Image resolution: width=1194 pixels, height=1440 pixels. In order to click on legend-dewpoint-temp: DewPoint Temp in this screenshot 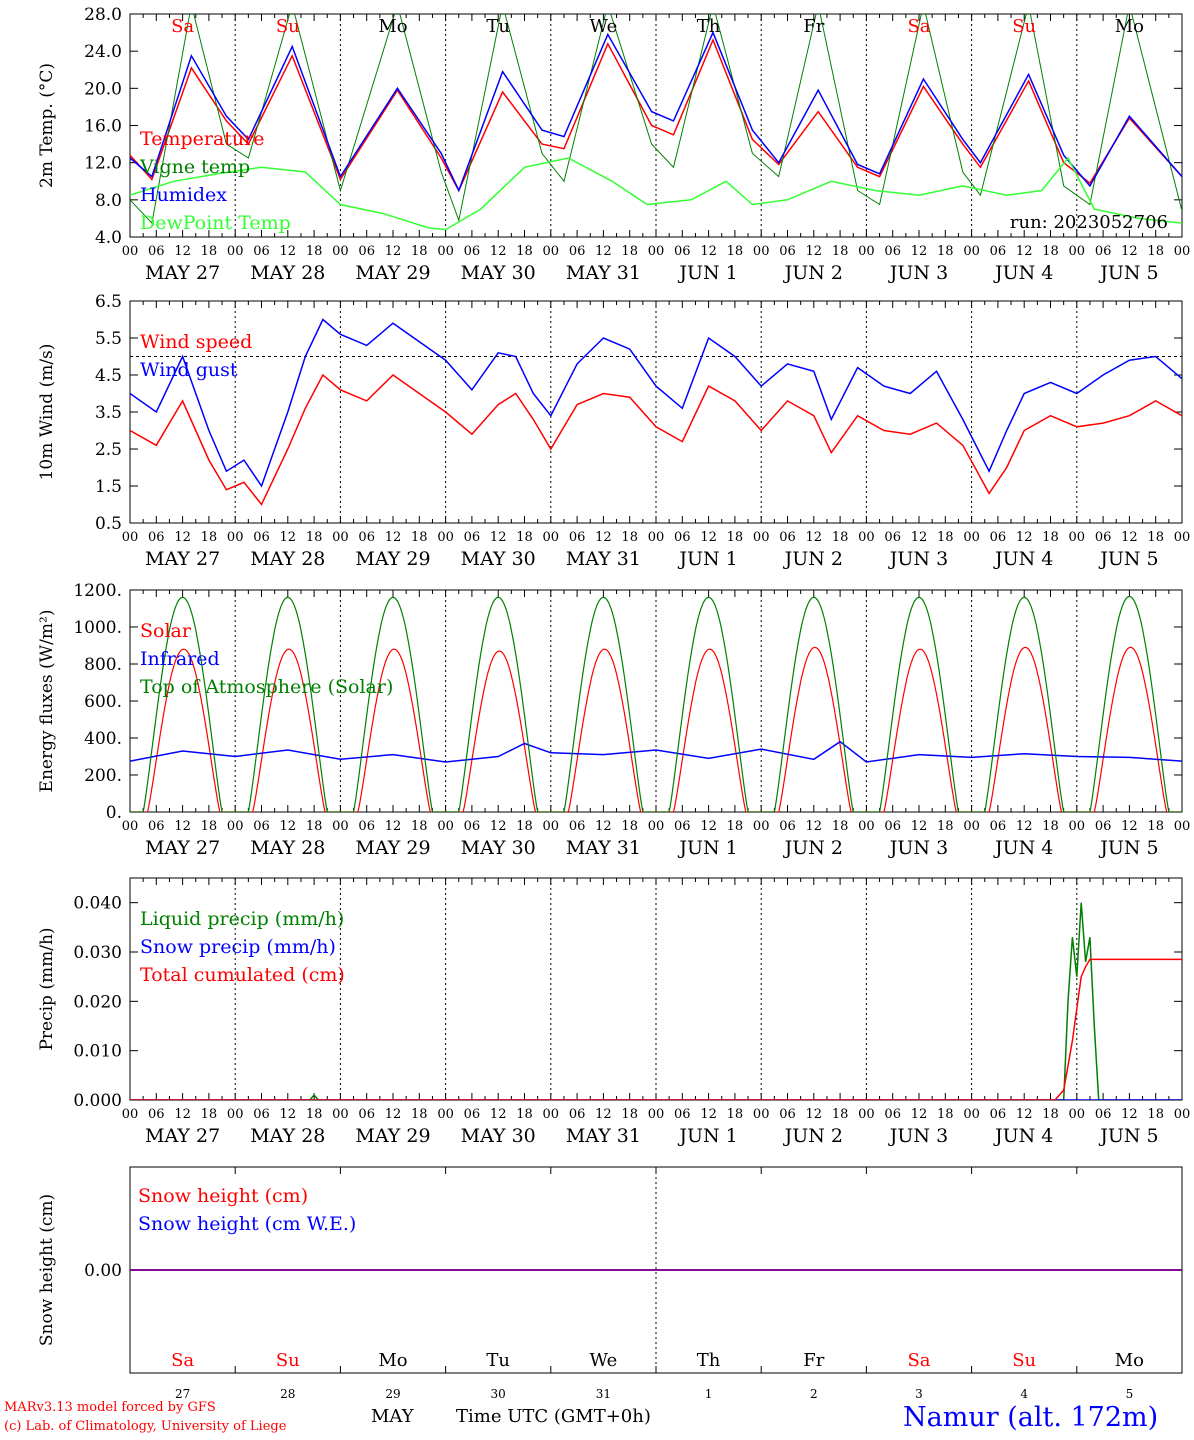, I will do `click(215, 223)`.